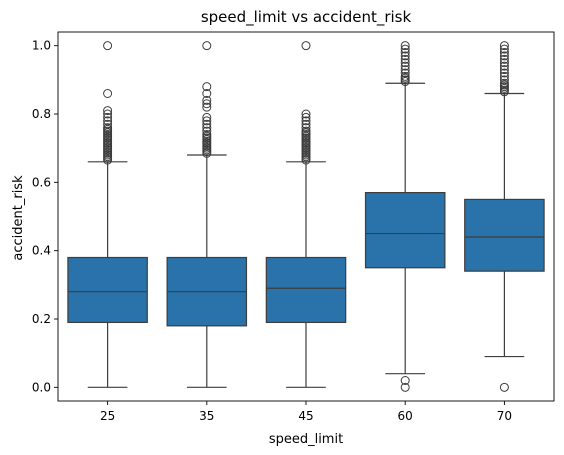  I want to click on x-tick-label: 35, so click(206, 416).